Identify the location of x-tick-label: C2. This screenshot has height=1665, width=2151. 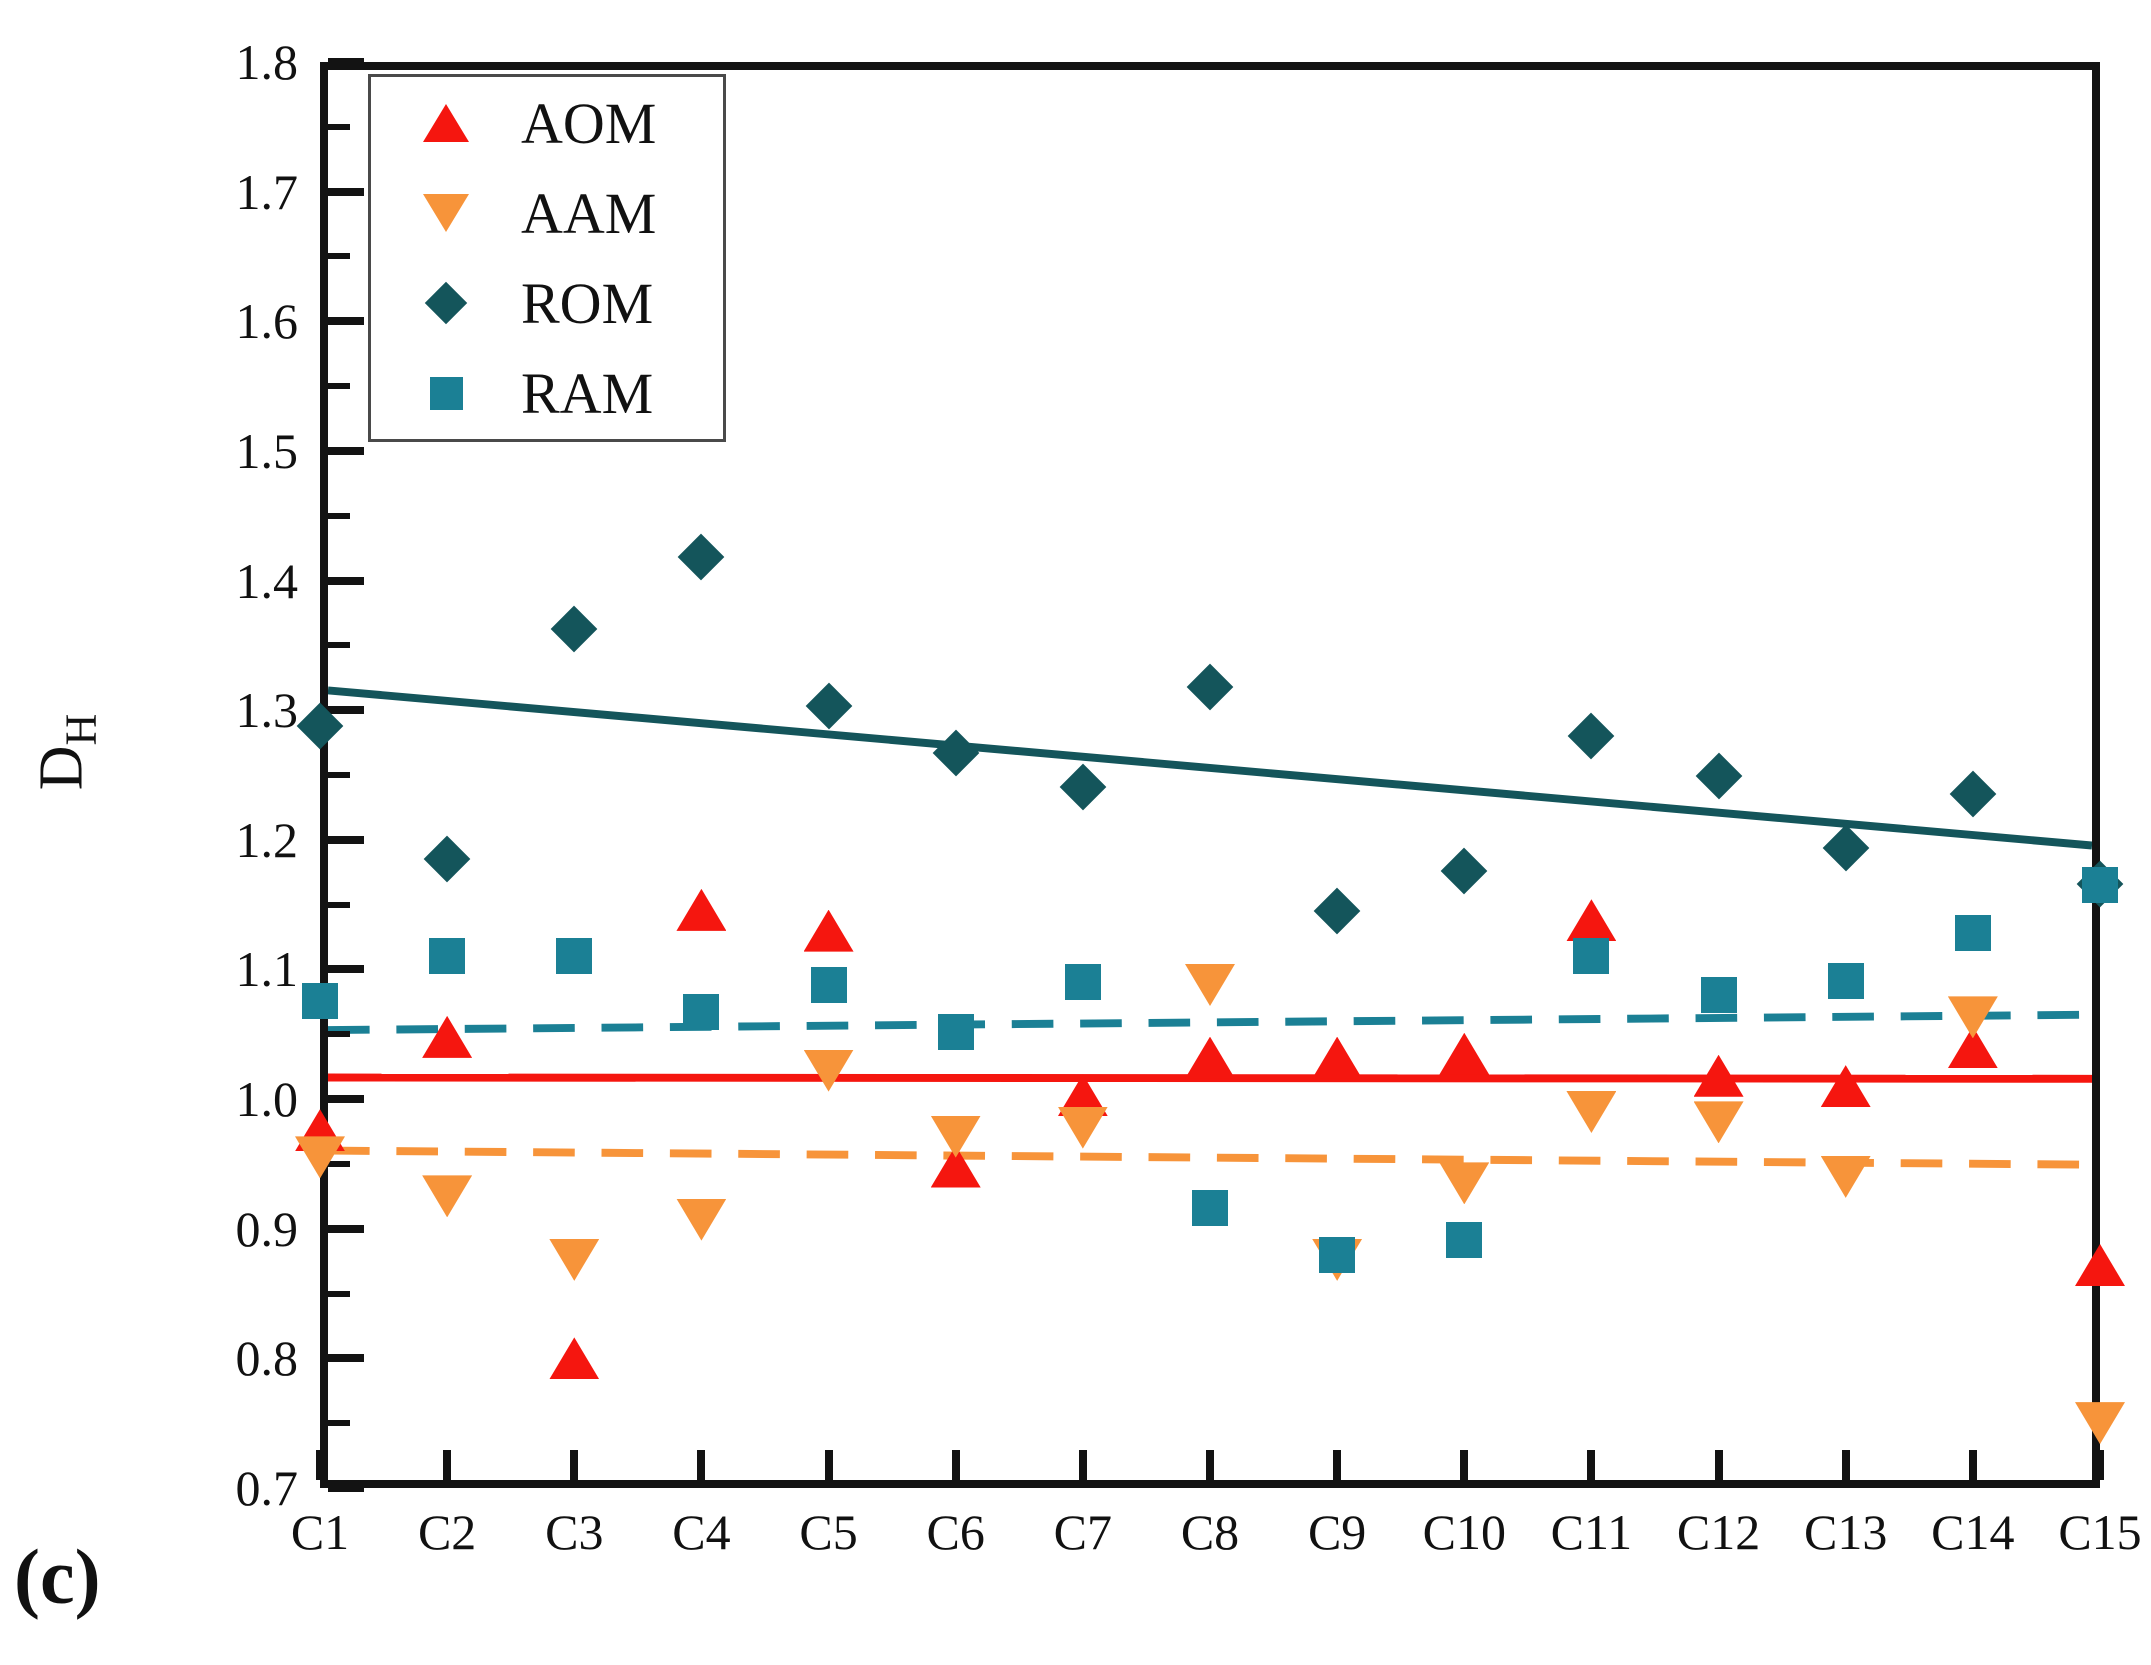
(447, 1532).